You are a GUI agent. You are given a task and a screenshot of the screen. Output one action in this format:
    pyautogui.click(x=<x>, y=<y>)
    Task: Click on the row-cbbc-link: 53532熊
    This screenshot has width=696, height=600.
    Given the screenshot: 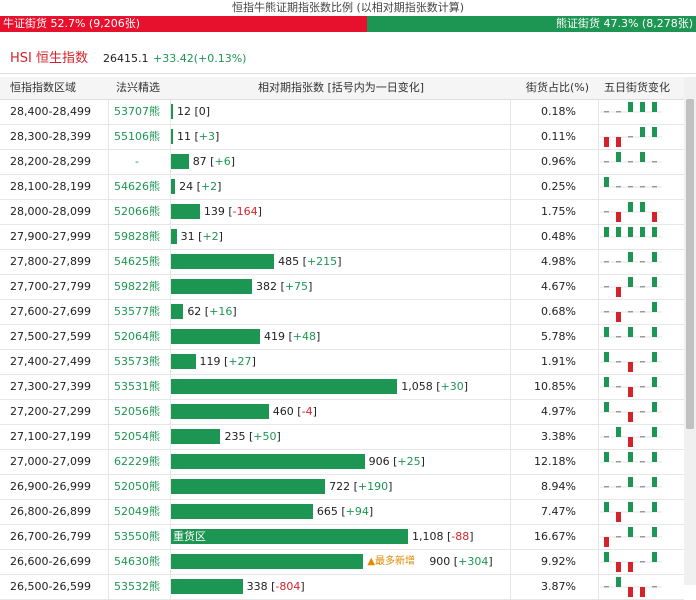 What is the action you would take?
    pyautogui.click(x=137, y=586)
    